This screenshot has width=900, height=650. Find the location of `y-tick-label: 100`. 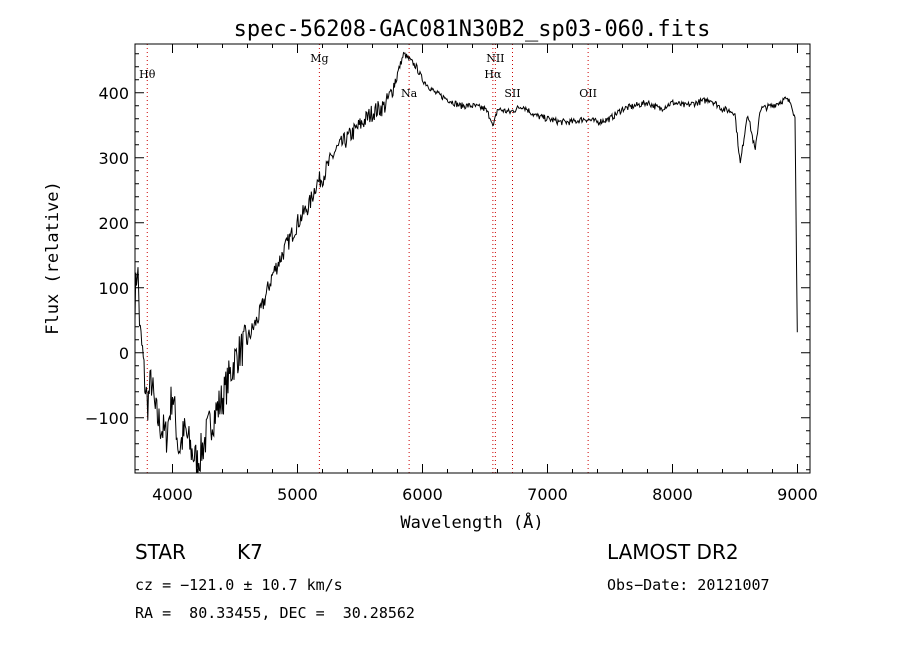

y-tick-label: 100 is located at coordinates (113, 288).